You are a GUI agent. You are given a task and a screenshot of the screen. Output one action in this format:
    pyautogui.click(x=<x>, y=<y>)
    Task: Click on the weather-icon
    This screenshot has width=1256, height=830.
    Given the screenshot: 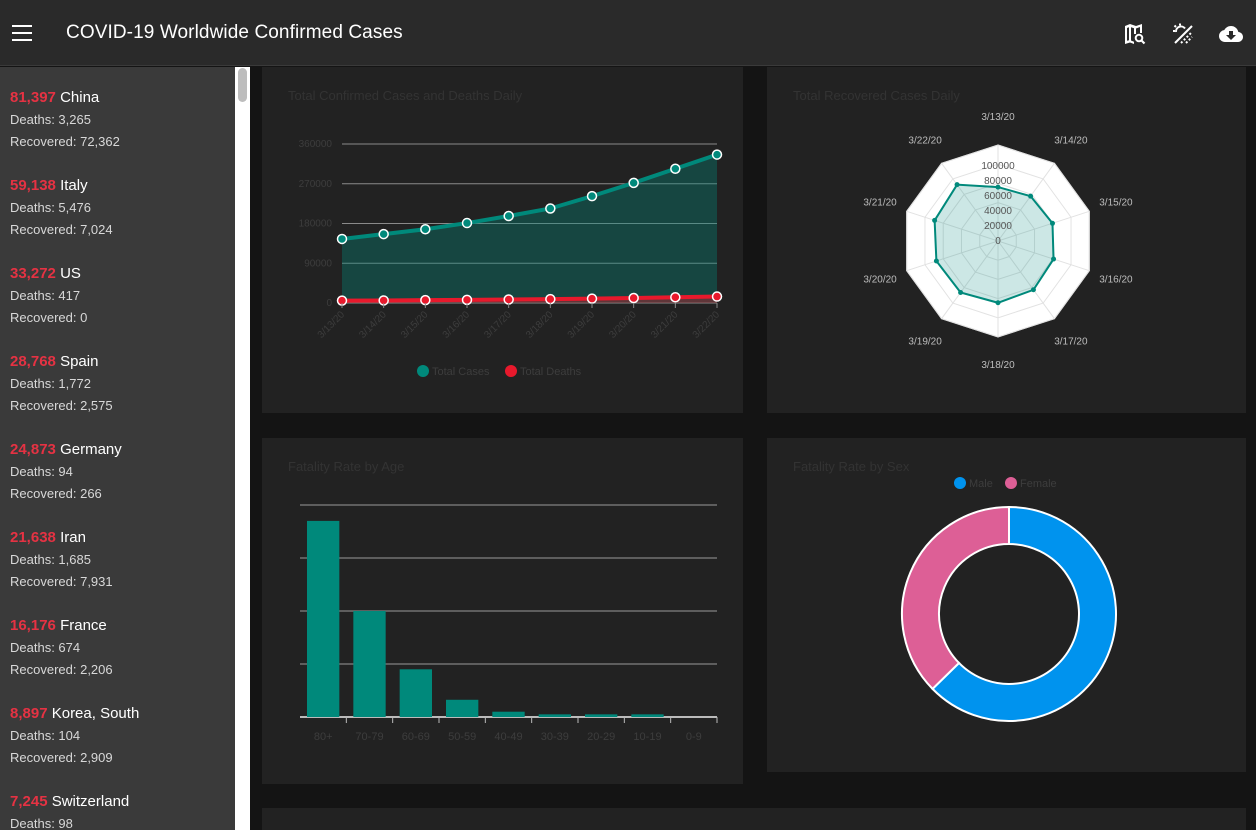 What is the action you would take?
    pyautogui.click(x=1183, y=34)
    